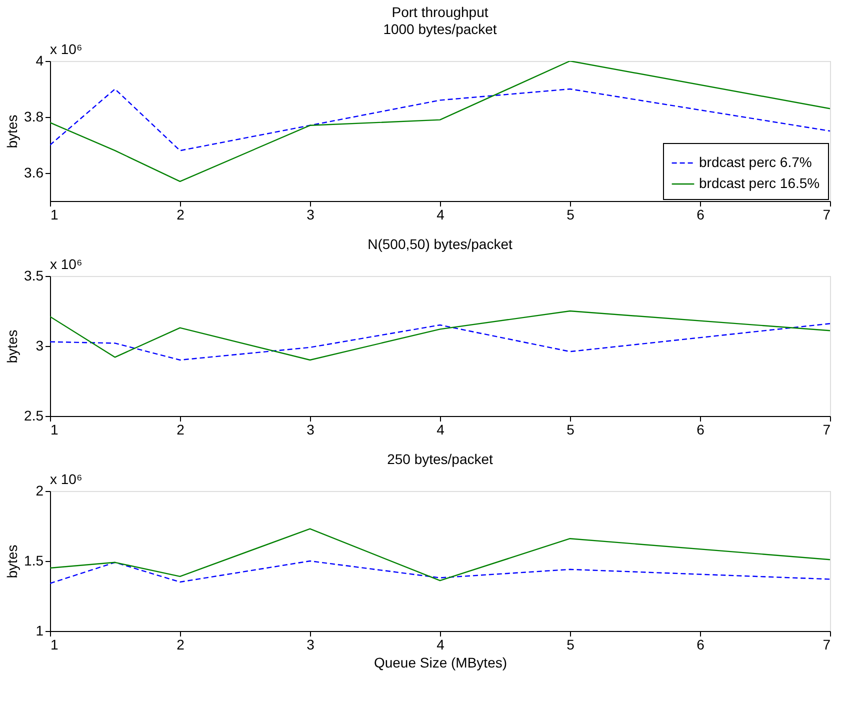  Describe the element at coordinates (40, 346) in the screenshot. I see `y-tick-label: 3` at that location.